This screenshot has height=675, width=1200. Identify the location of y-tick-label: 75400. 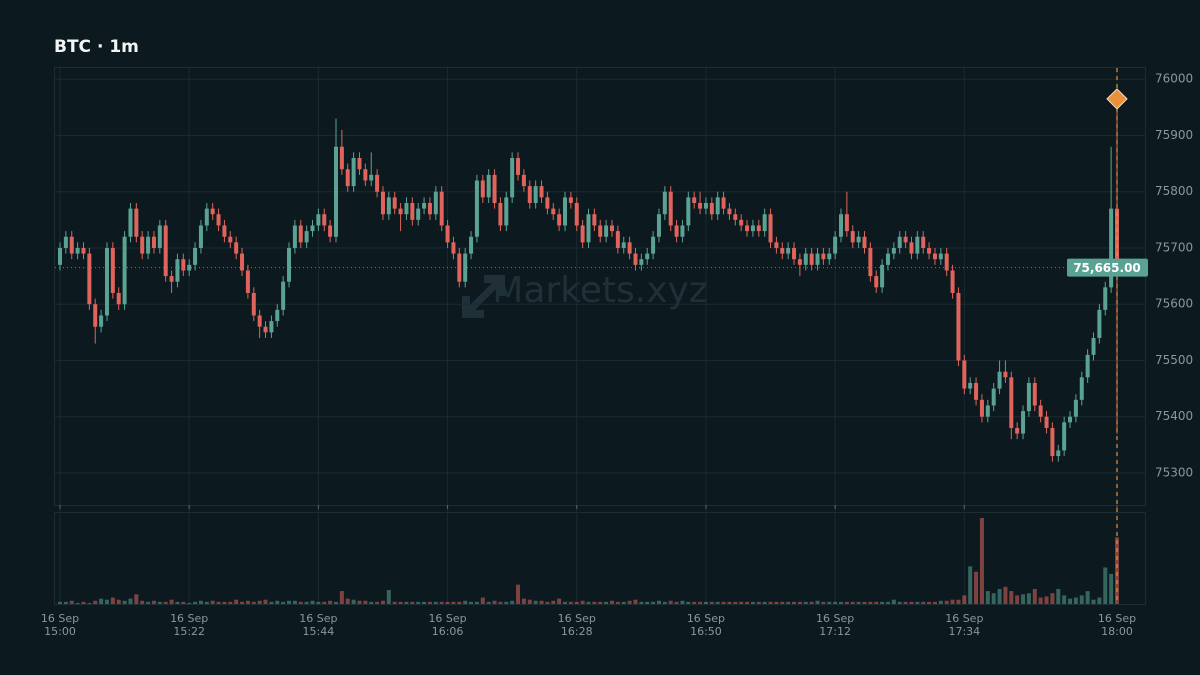
(1174, 416).